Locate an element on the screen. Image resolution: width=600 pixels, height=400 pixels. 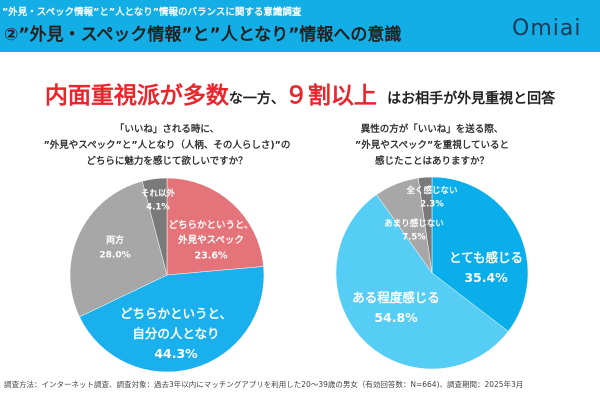
headline: 内面重視派が多数な一方、９割以上 はお相手が外見重視と回答 is located at coordinates (300, 93).